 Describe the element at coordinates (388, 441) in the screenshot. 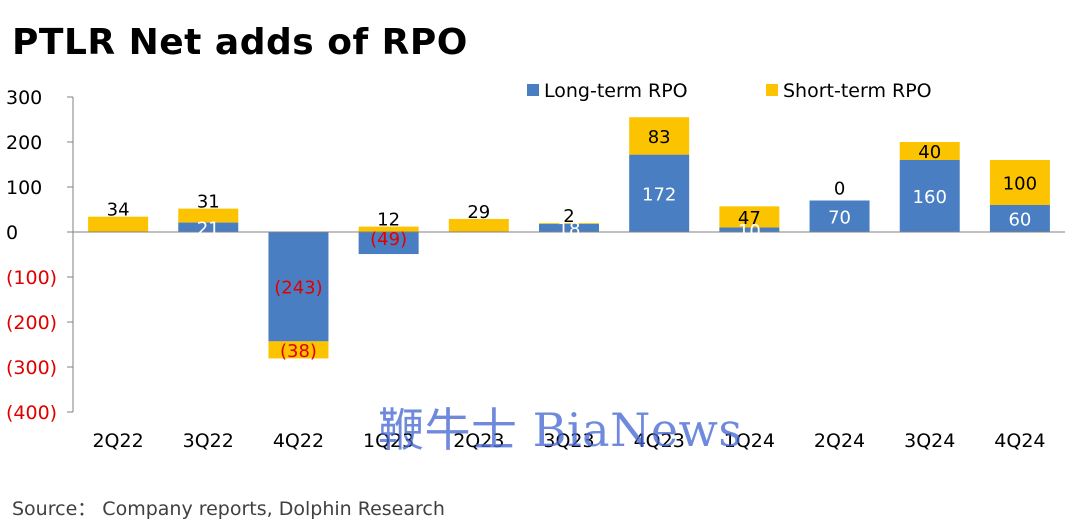

I see `x-tick-label: 1Q23` at that location.